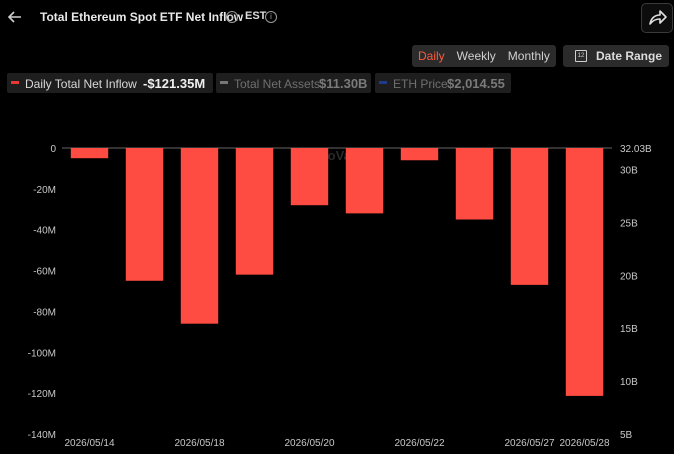  Describe the element at coordinates (81, 84) in the screenshot. I see `legend-label: Daily Total Net Inflow` at that location.